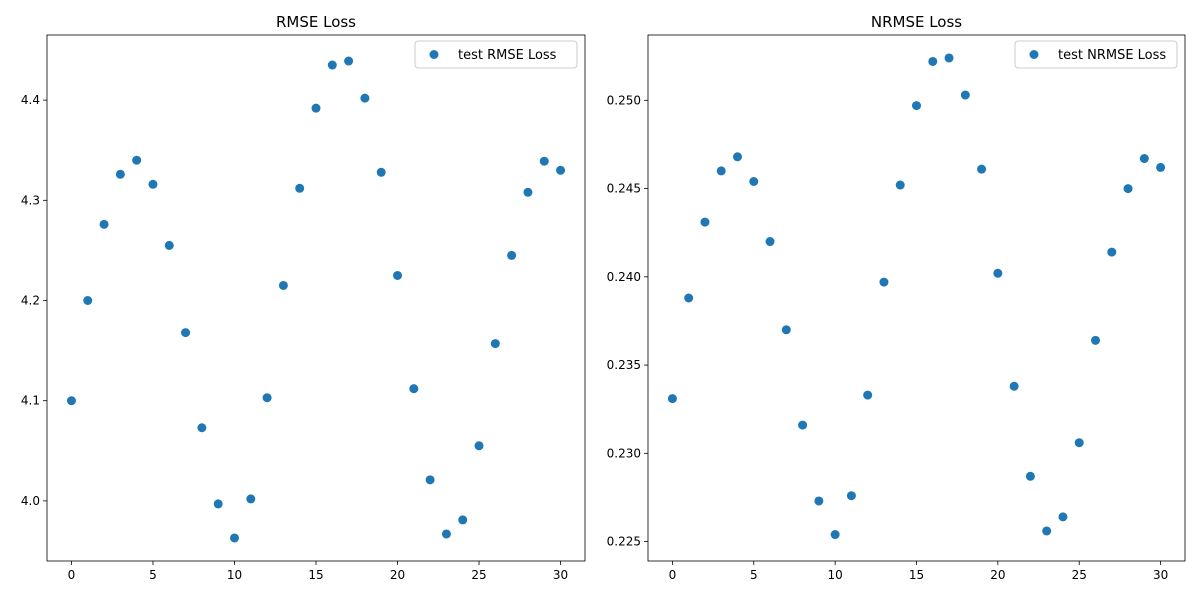  I want to click on y-tick-label: 4.2, so click(30, 301).